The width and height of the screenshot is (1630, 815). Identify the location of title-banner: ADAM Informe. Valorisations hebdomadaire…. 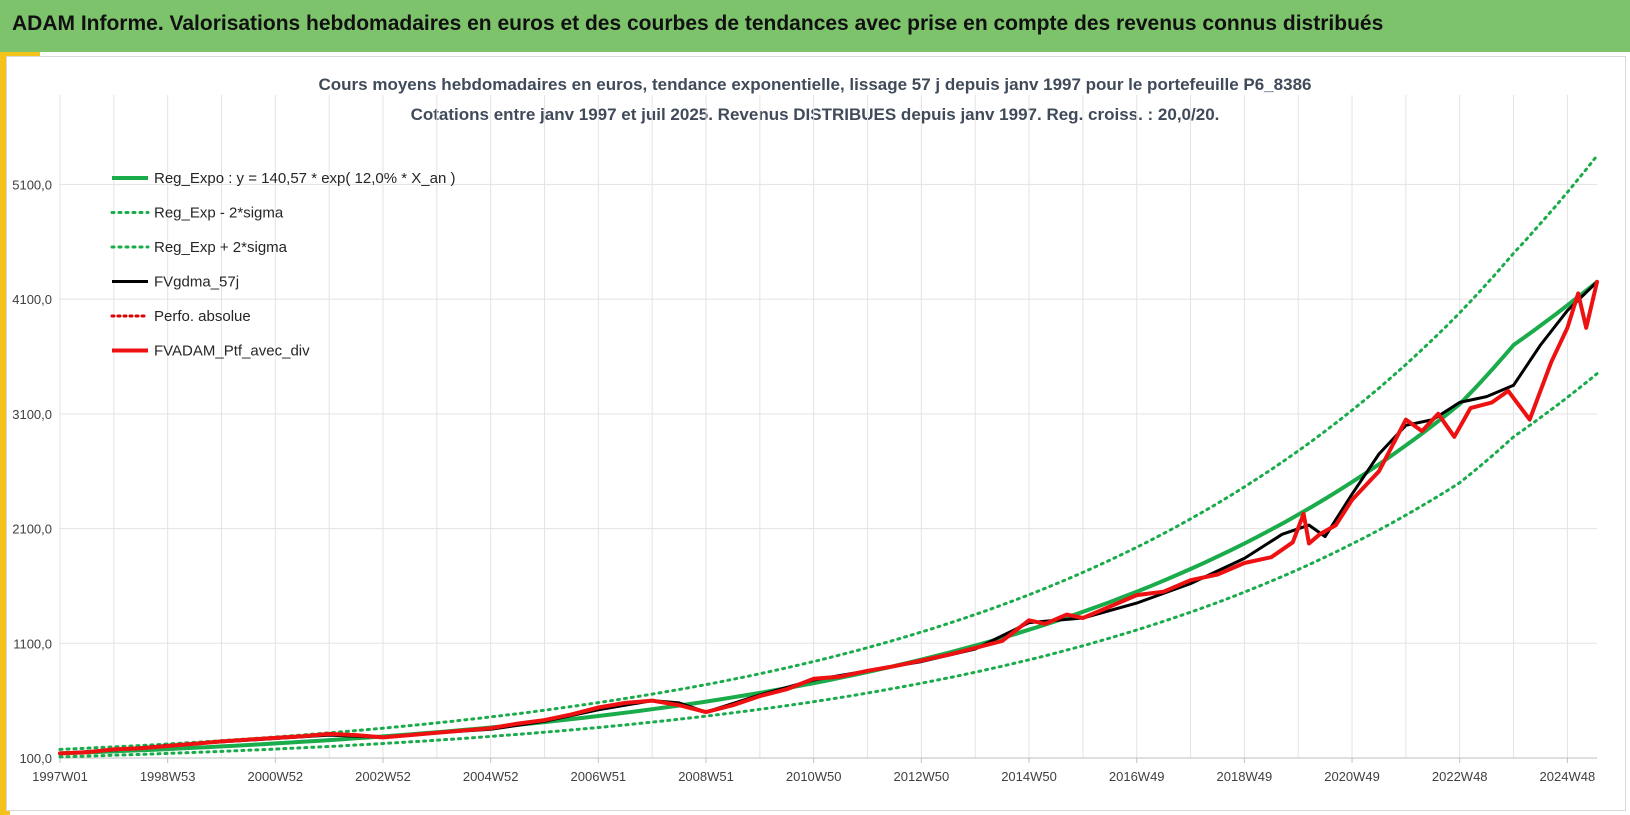
(815, 26).